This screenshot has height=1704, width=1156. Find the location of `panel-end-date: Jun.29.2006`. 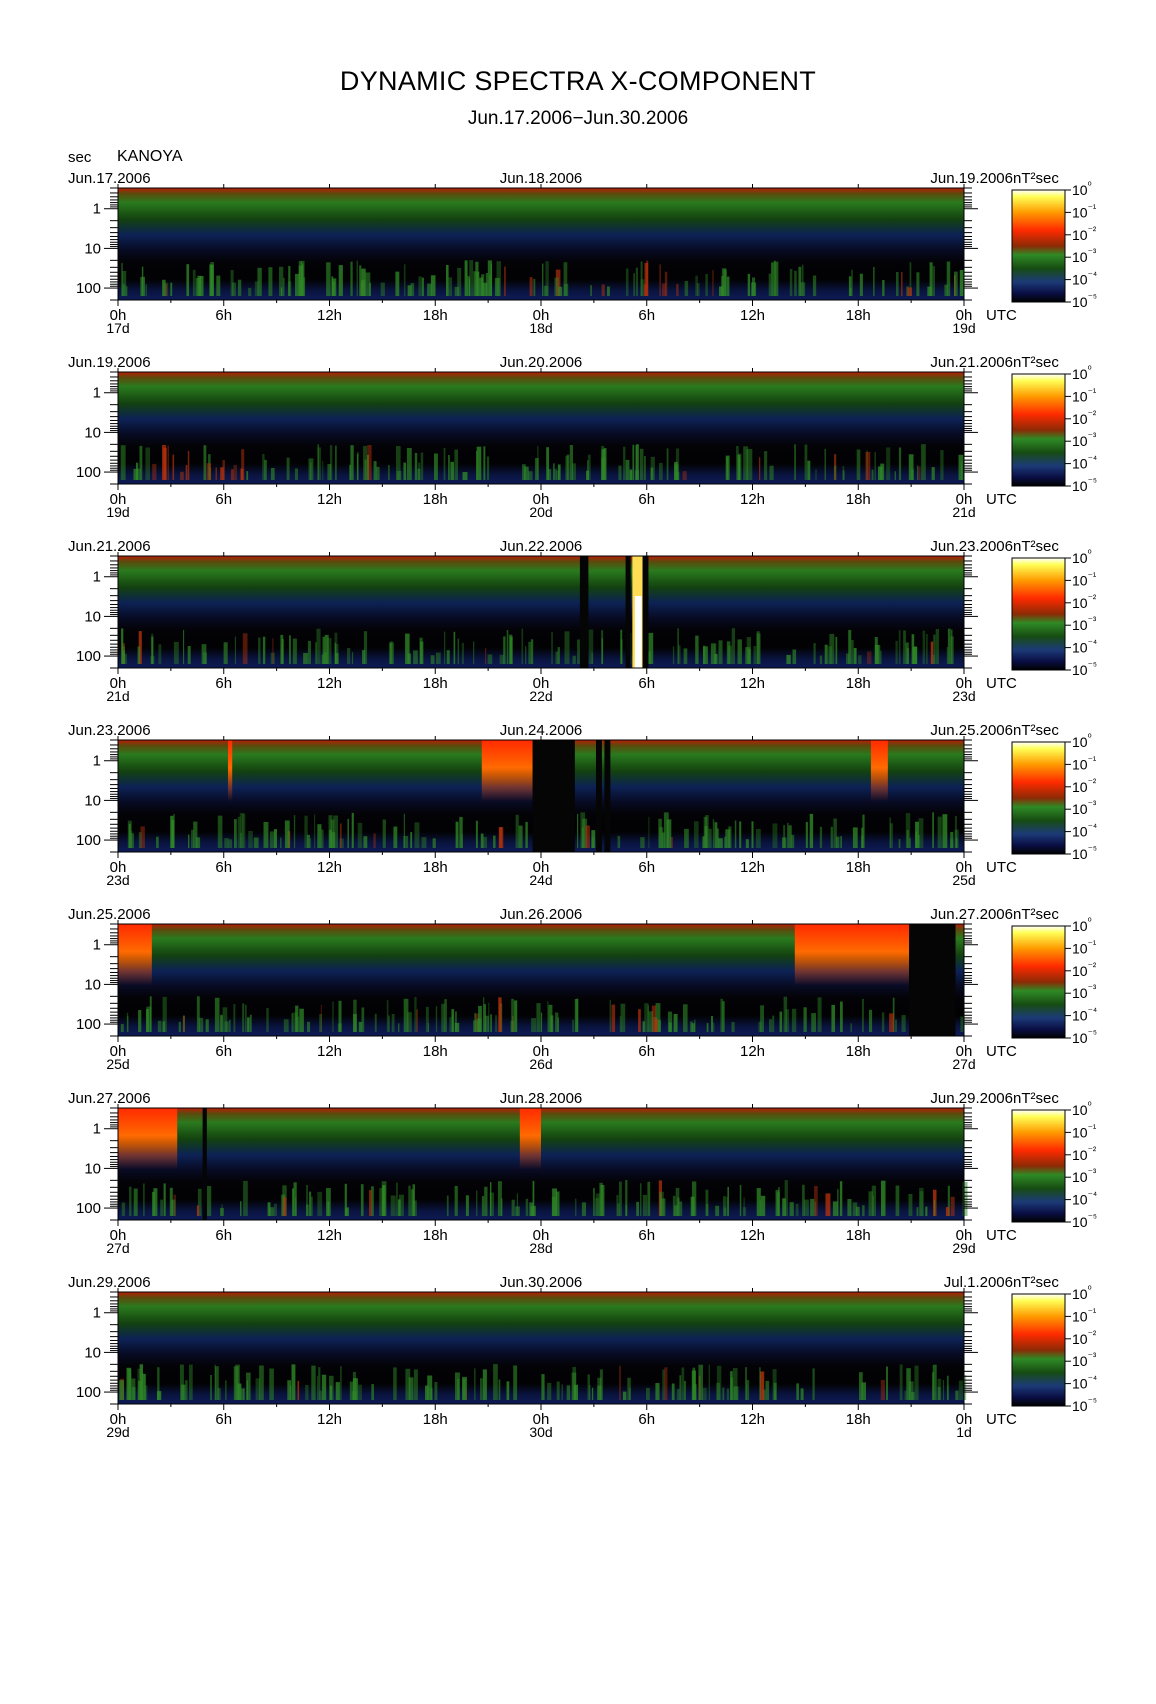

panel-end-date: Jun.29.2006 is located at coordinates (971, 1098).